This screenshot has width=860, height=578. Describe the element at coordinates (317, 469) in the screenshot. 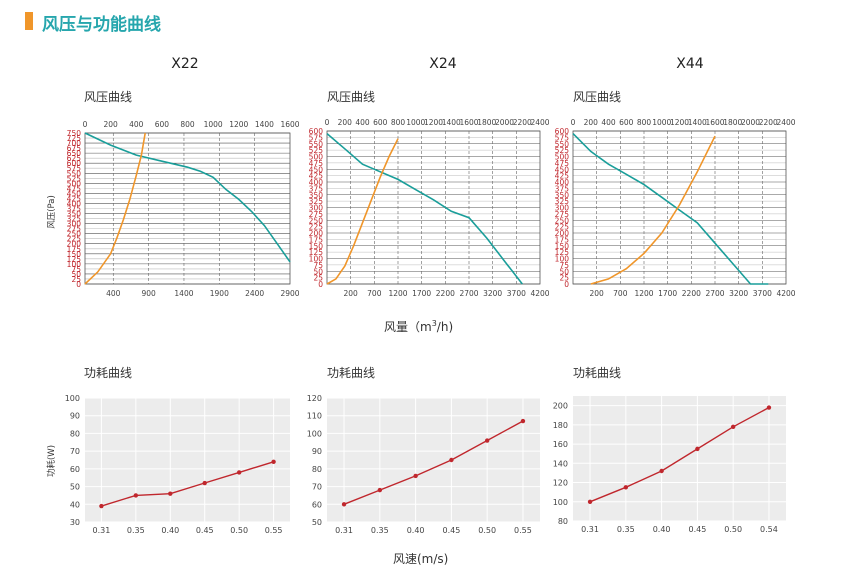

I see `power-ytick-x24: 80` at that location.